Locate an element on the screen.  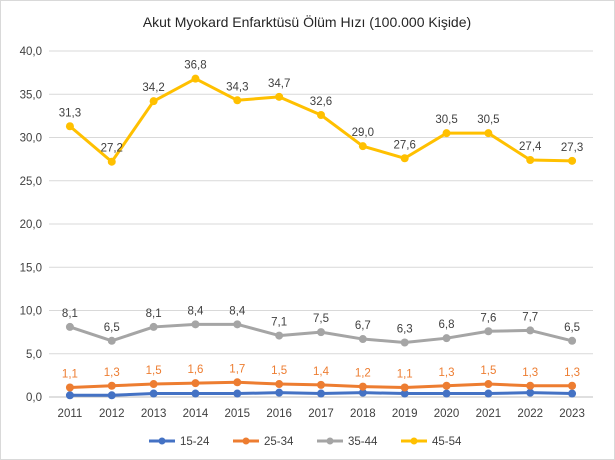
legend: 15-24 25-34 35-44 45-54 is located at coordinates (305, 442).